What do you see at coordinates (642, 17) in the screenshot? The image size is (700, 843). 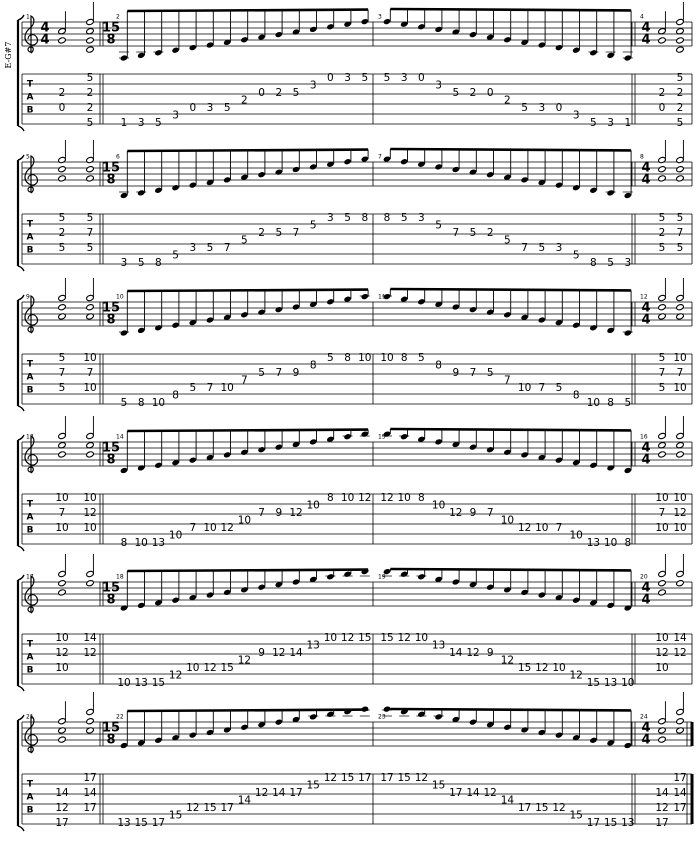 I see `measure-number: 4` at bounding box center [642, 17].